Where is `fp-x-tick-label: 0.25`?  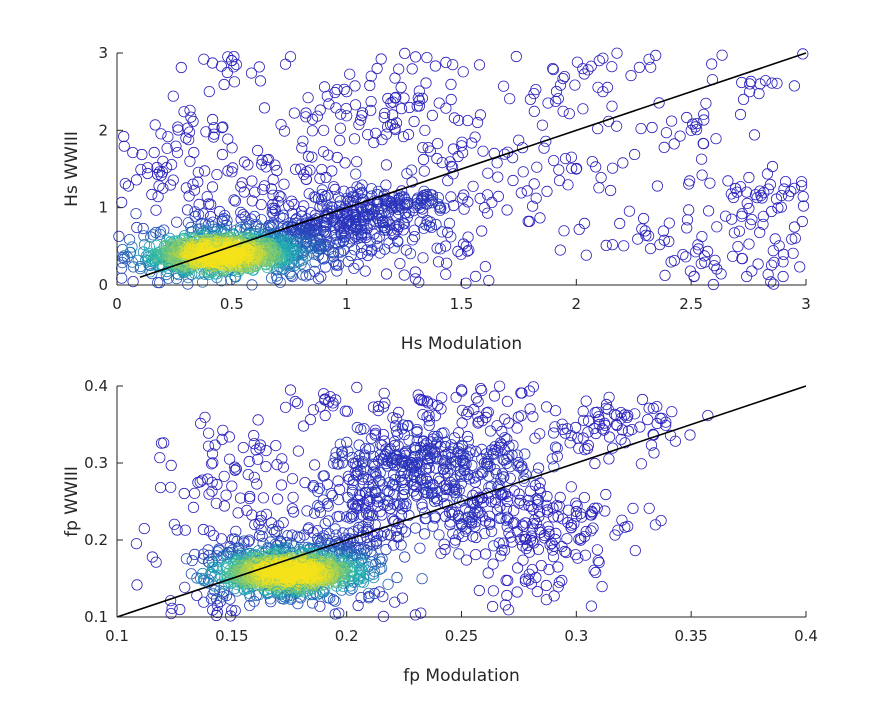 fp-x-tick-label: 0.25 is located at coordinates (461, 636).